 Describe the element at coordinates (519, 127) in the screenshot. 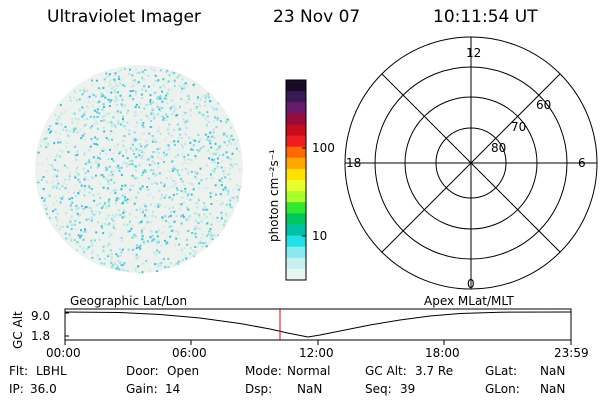

I see `lat-label-70: 70` at that location.